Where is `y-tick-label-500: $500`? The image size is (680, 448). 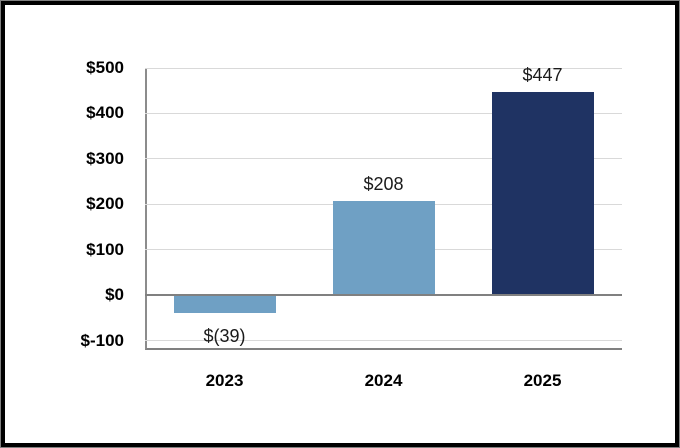
y-tick-label-500: $500 is located at coordinates (105, 67).